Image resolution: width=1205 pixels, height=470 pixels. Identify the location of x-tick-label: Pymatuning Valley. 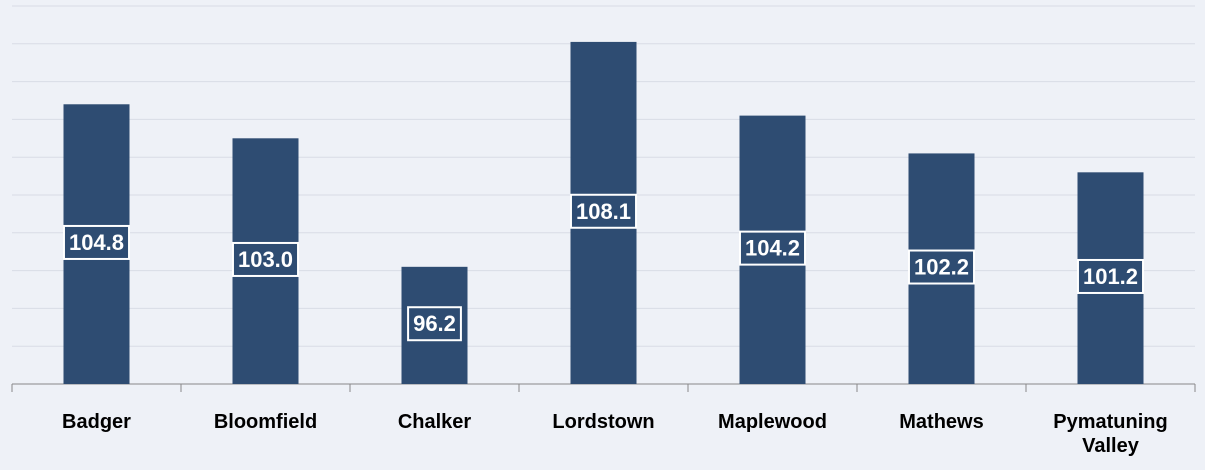
(1110, 434).